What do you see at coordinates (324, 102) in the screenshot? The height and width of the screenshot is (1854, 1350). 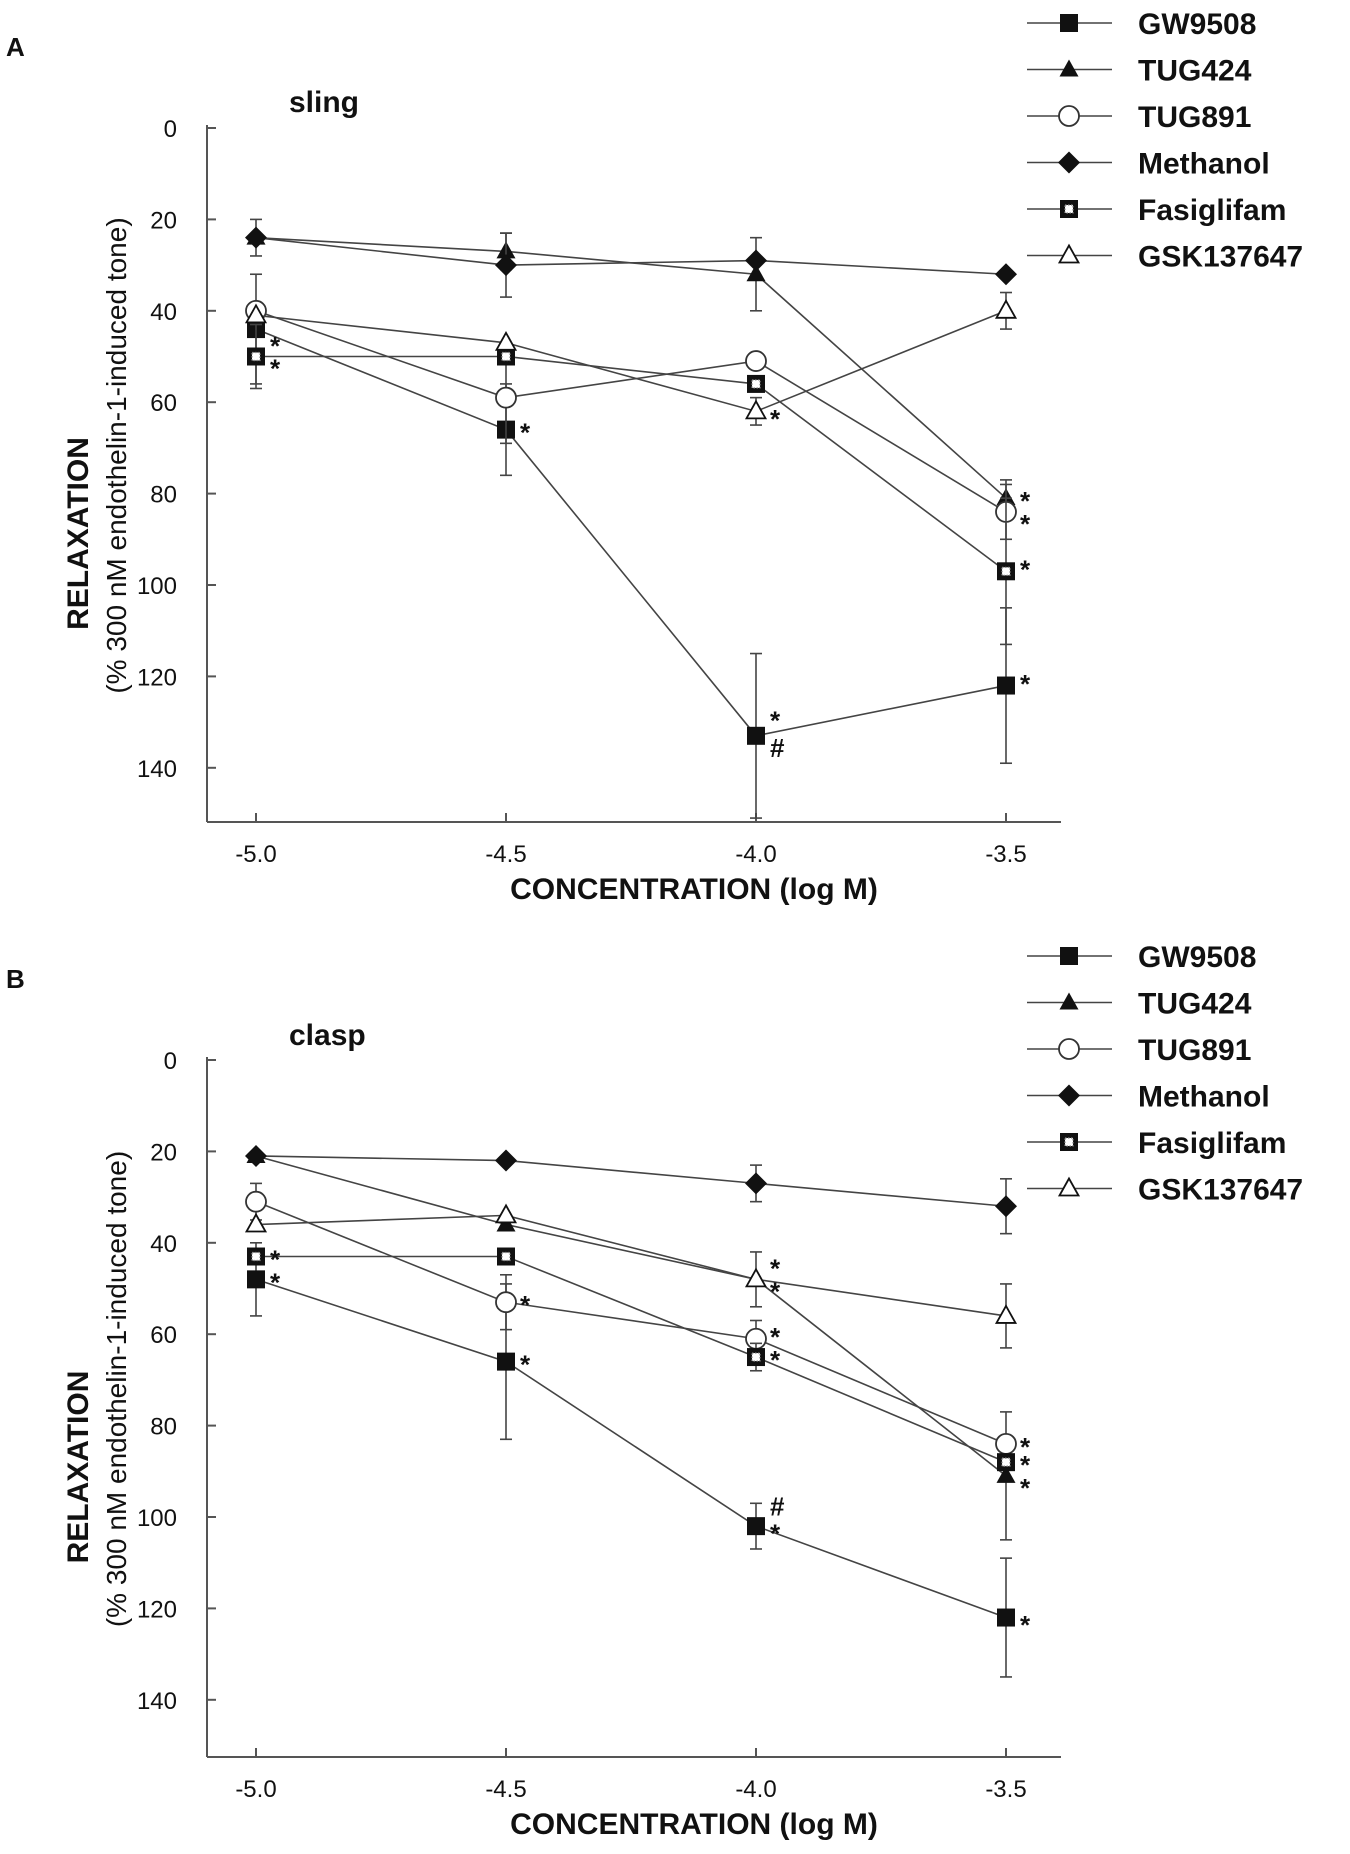 I see `chart-title: sling` at bounding box center [324, 102].